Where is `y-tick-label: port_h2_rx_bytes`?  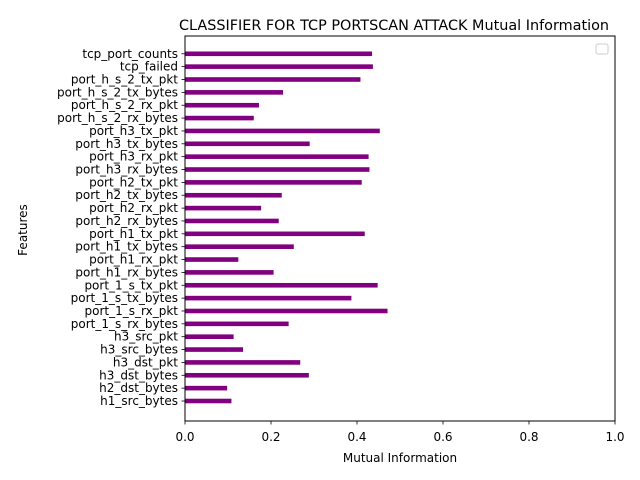 y-tick-label: port_h2_rx_bytes is located at coordinates (126, 221).